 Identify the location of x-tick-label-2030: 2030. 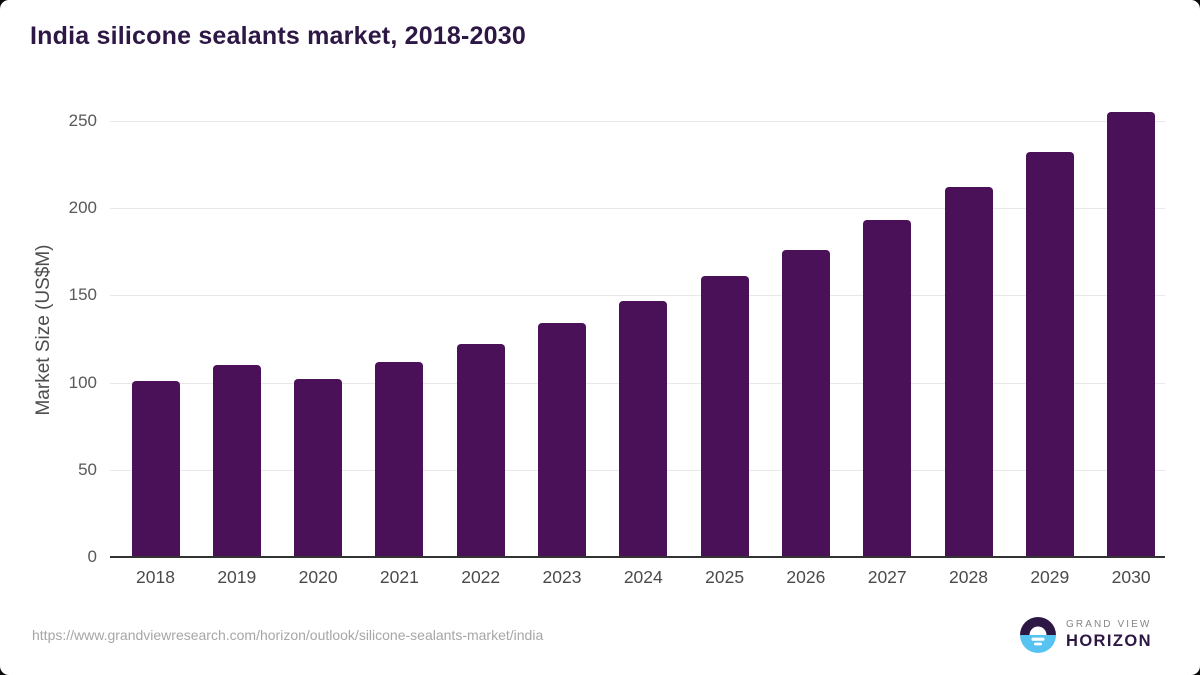
(1131, 577).